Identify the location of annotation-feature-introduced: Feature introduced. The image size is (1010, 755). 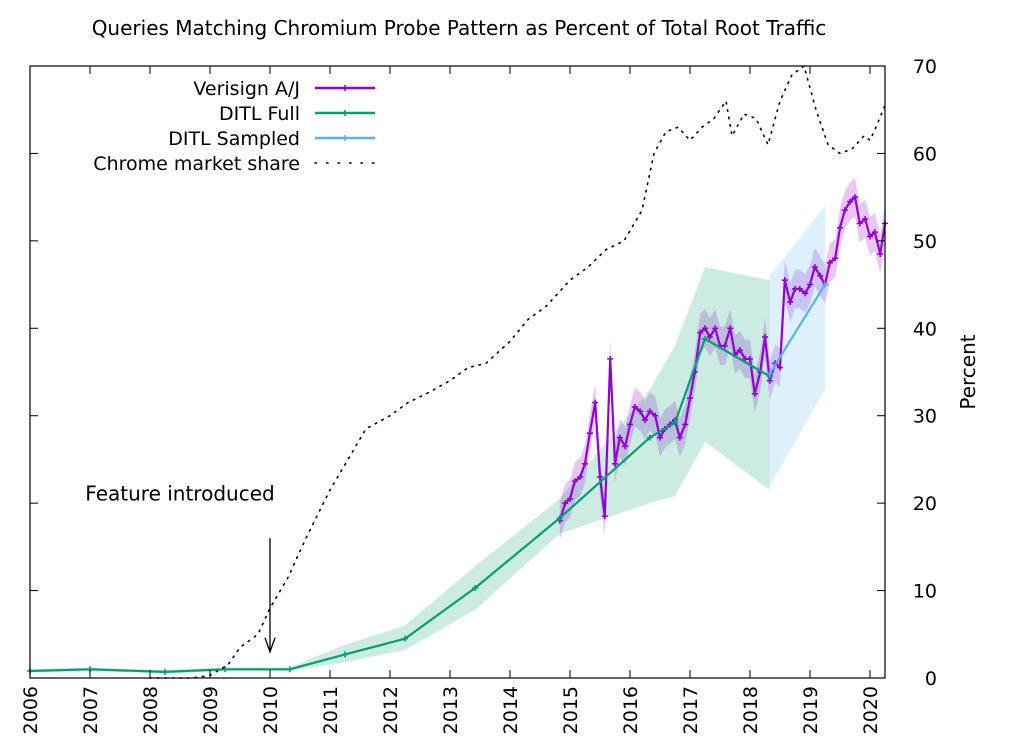
(180, 568).